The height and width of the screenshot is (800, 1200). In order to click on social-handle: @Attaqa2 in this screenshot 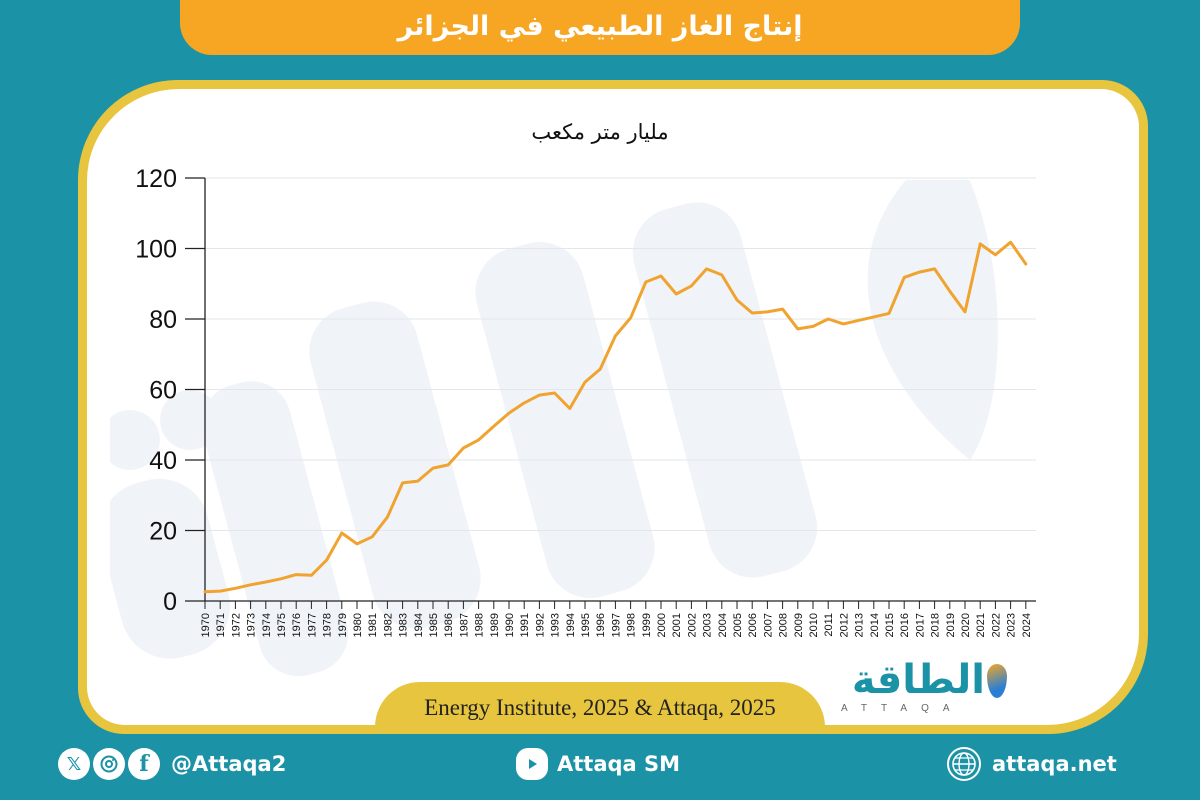, I will do `click(229, 764)`.